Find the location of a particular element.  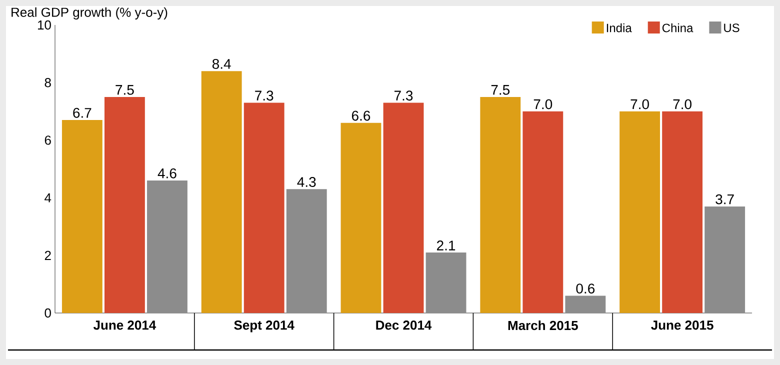

data-label: 6.6 is located at coordinates (361, 115).